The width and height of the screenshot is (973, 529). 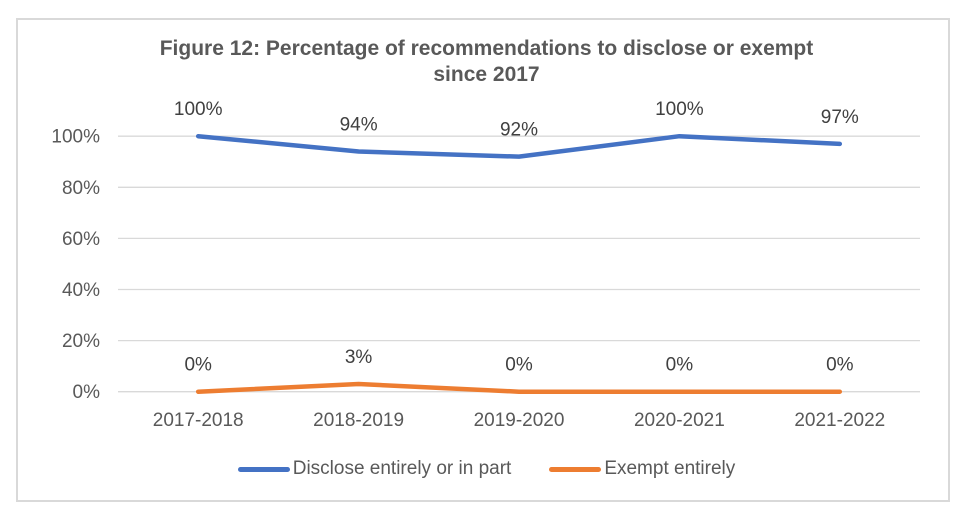 What do you see at coordinates (519, 130) in the screenshot?
I see `data-label: 92%` at bounding box center [519, 130].